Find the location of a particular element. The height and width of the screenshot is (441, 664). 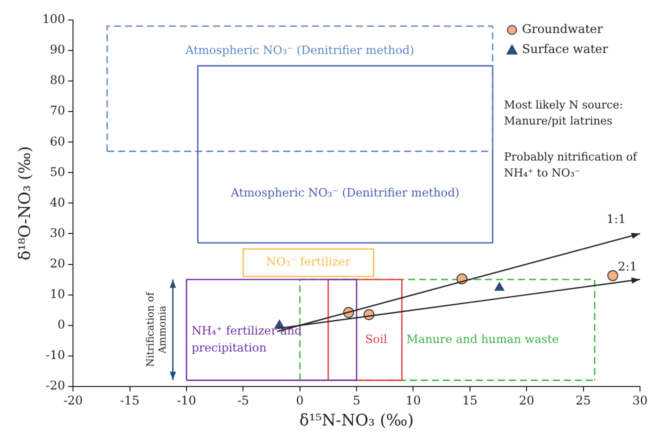

y-tick-label: 10 is located at coordinates (58, 293).